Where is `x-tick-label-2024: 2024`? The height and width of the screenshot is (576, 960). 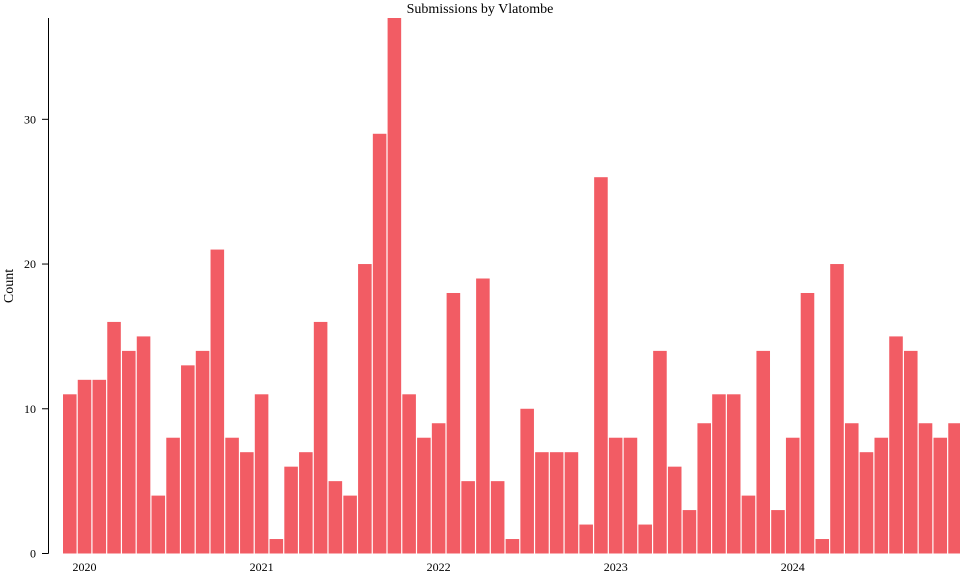
x-tick-label-2024: 2024 is located at coordinates (793, 567).